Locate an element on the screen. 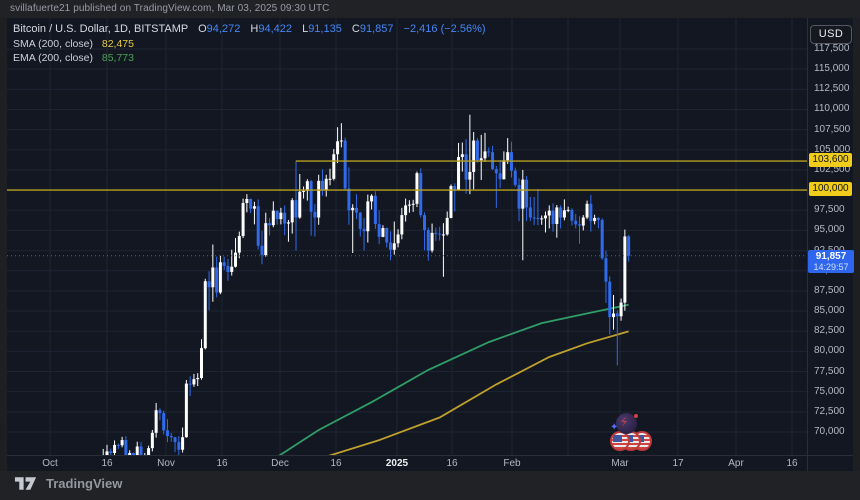  price-tick: 110,000 is located at coordinates (832, 109).